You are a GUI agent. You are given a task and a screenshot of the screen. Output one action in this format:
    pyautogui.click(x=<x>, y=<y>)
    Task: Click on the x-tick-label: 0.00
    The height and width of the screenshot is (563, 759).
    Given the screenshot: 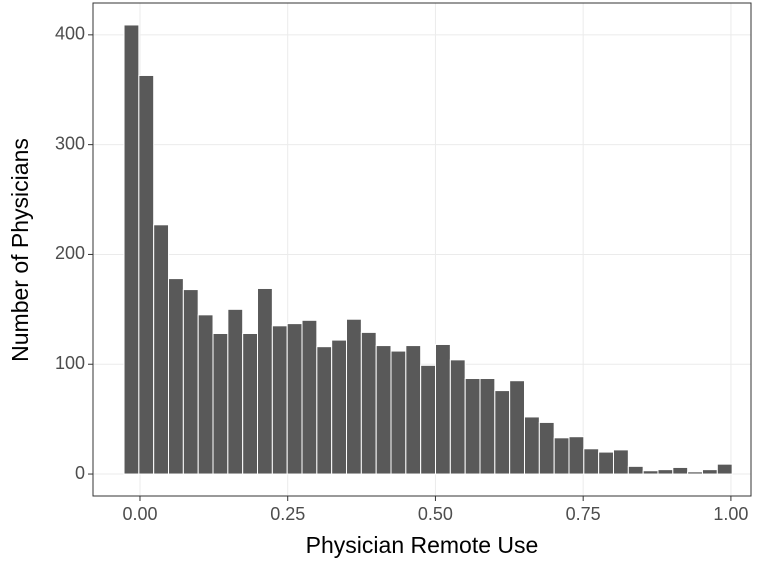 What is the action you would take?
    pyautogui.click(x=139, y=514)
    